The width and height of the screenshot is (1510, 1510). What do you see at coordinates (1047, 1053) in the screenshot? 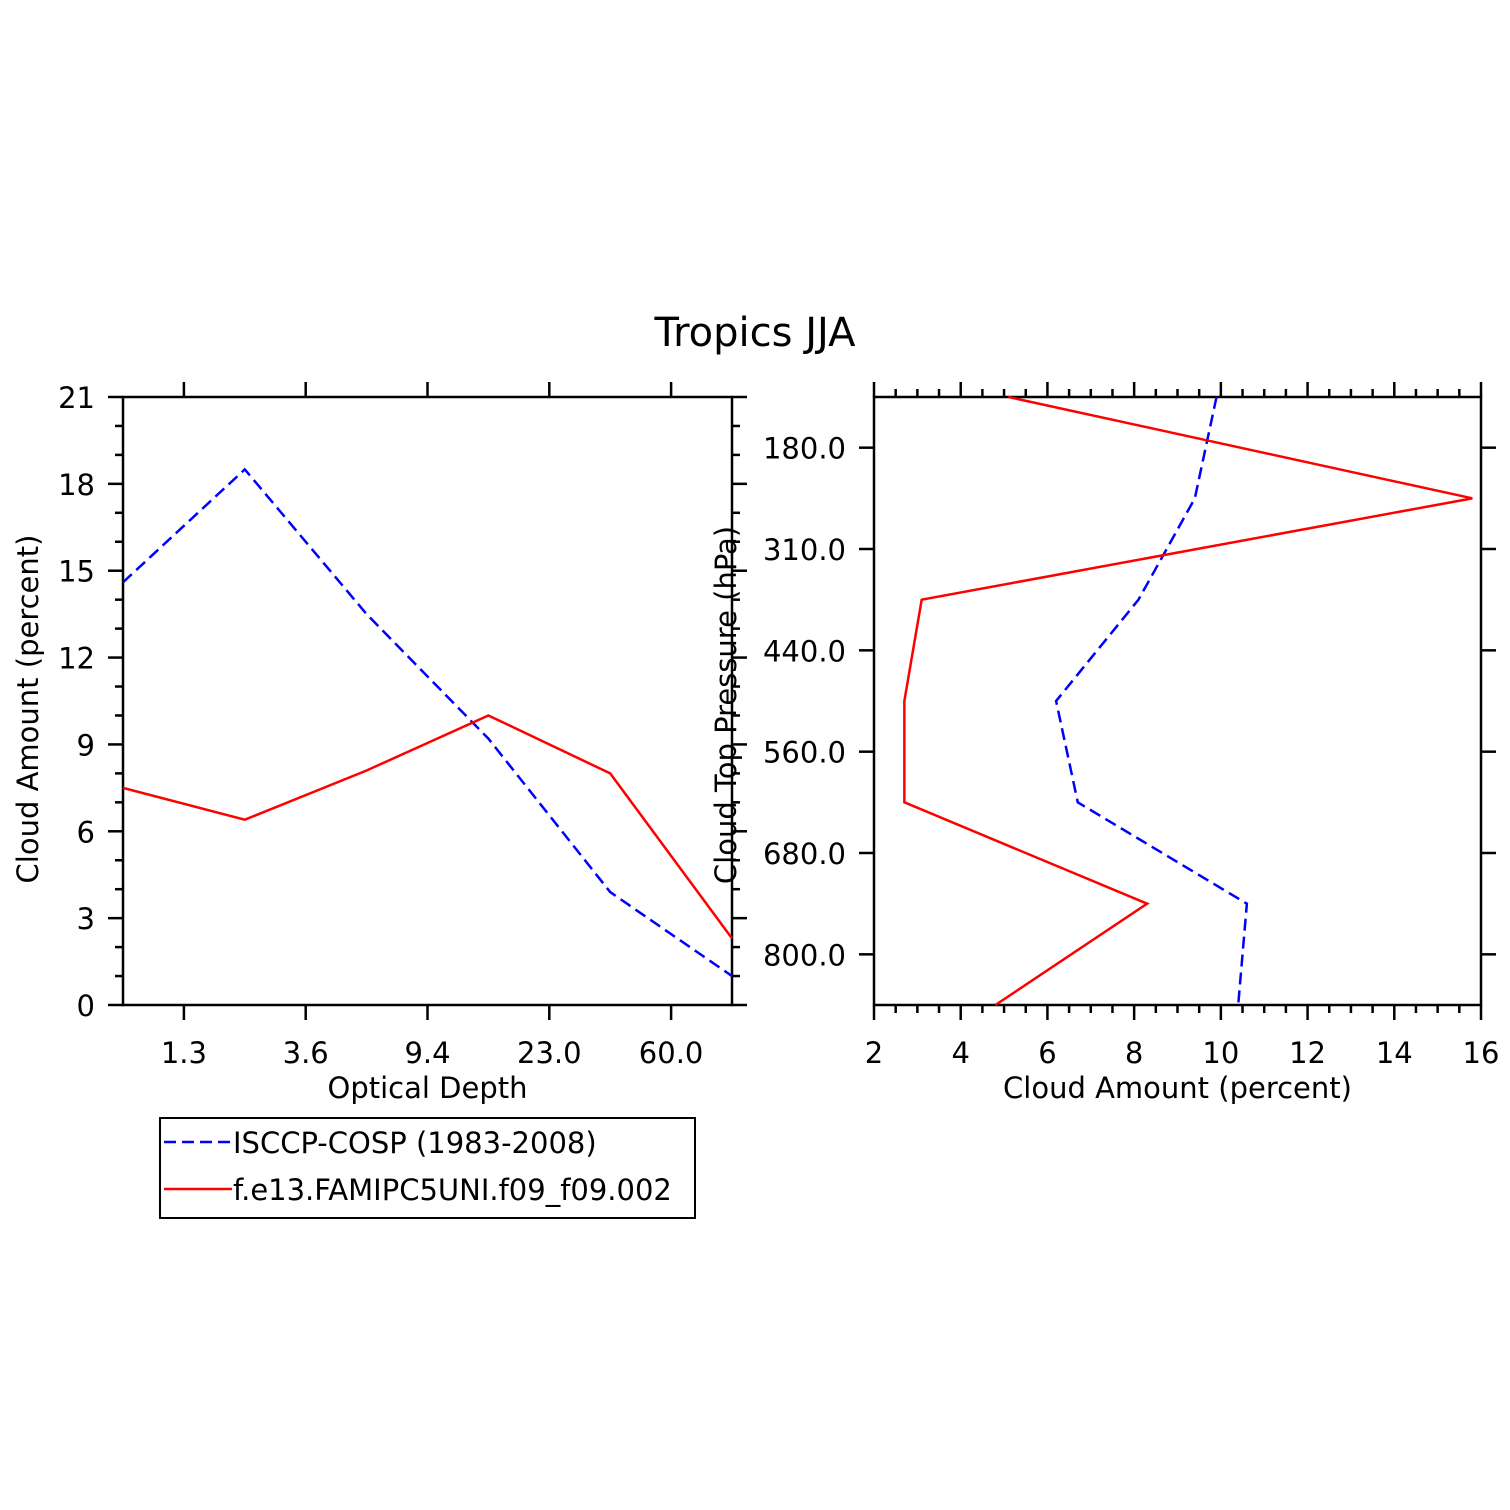
I see `right-x-tick-label: 6` at bounding box center [1047, 1053].